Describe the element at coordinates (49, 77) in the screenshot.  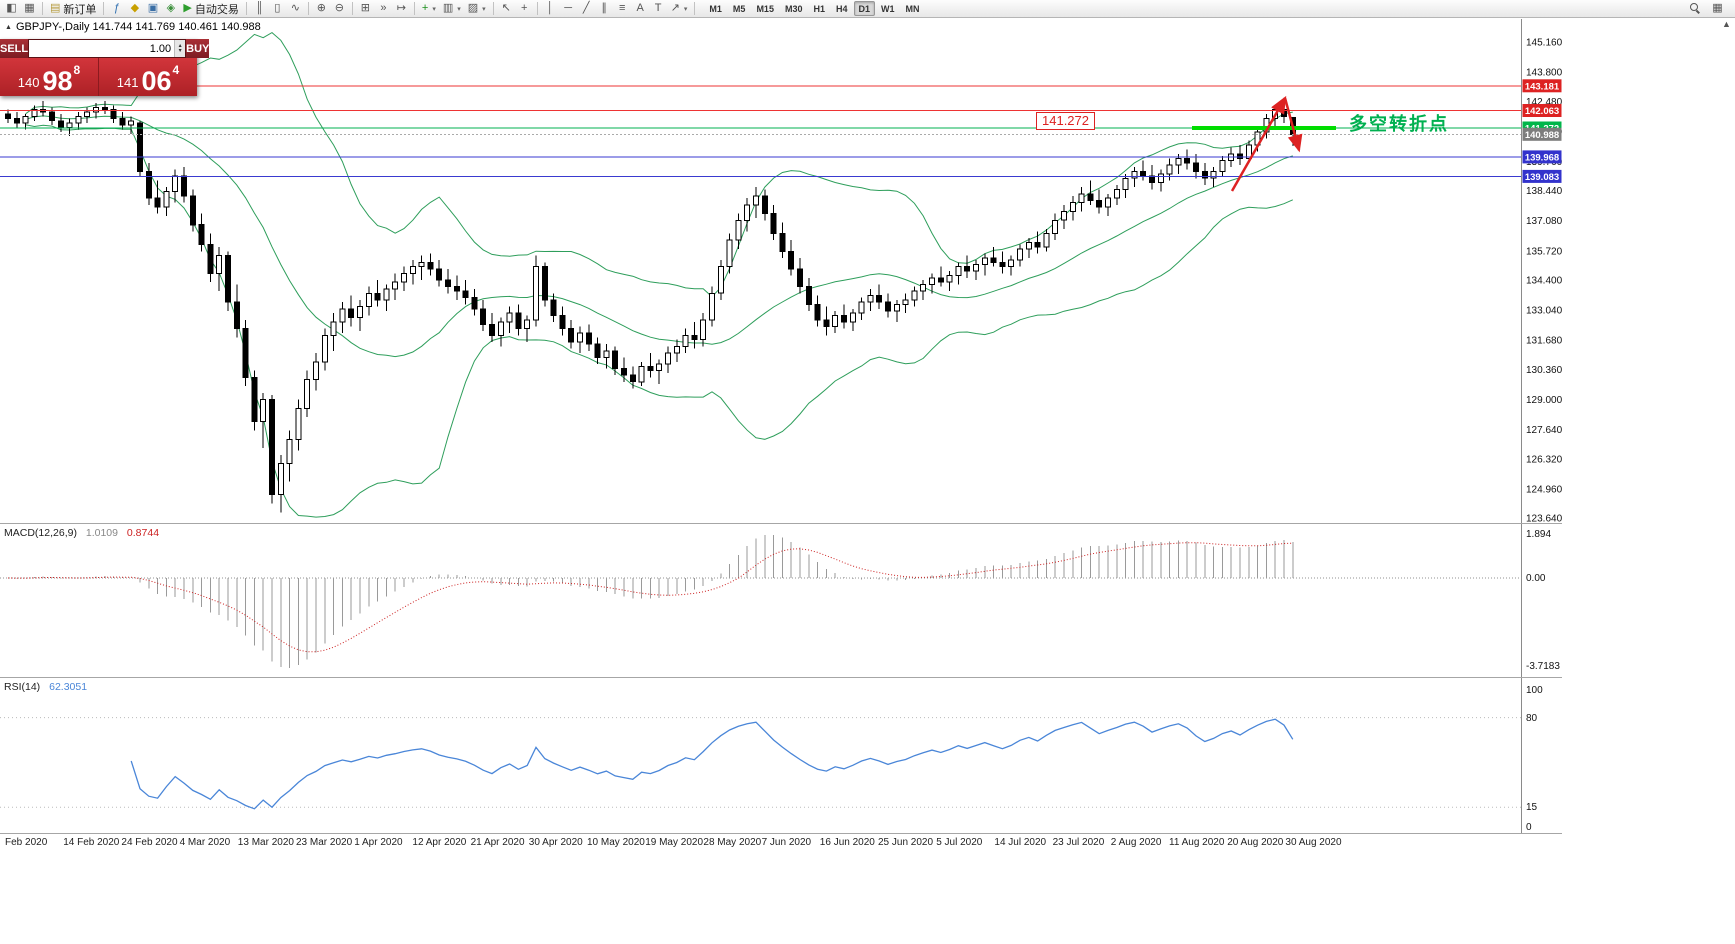
I see `sell-price-button: 140 98 8` at that location.